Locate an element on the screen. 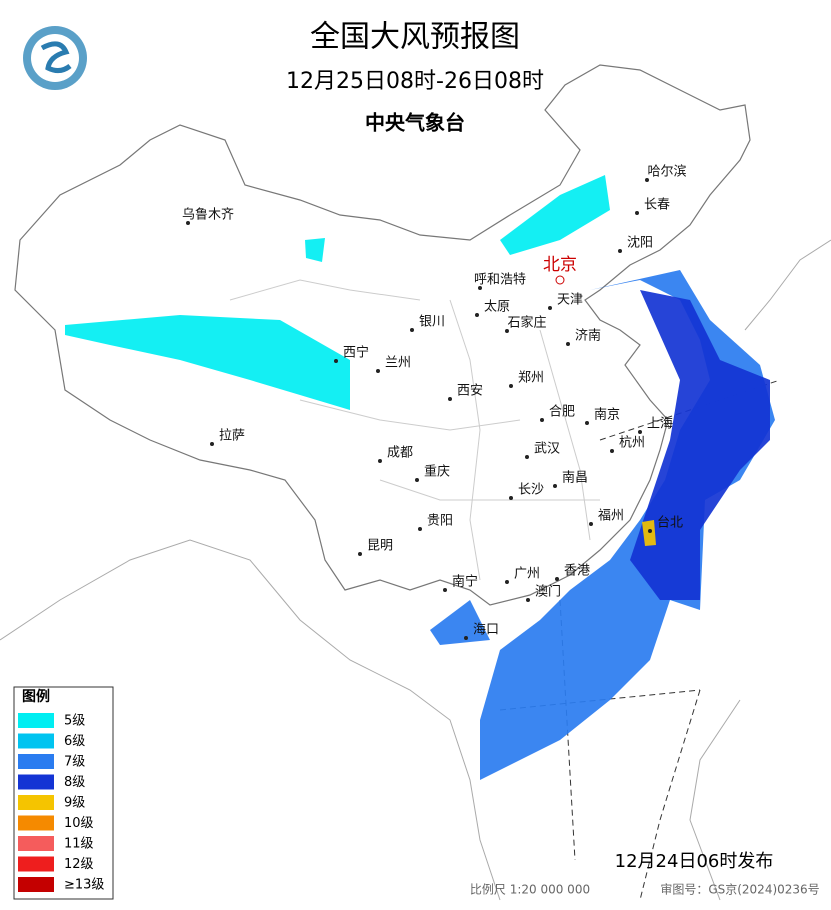  city-label: 天津 is located at coordinates (570, 300).